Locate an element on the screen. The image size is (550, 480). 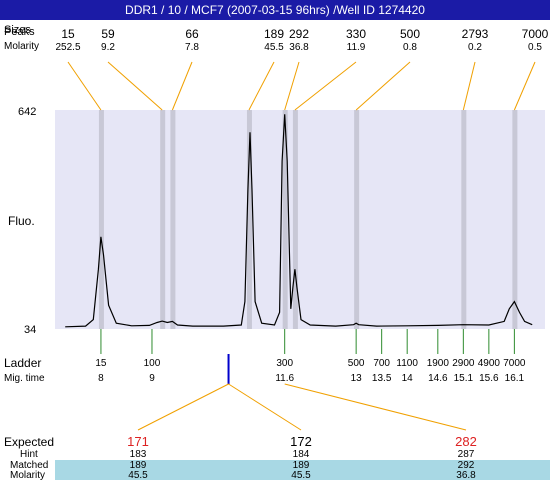
sizes-row-label: Sizes is located at coordinates (17, 30).